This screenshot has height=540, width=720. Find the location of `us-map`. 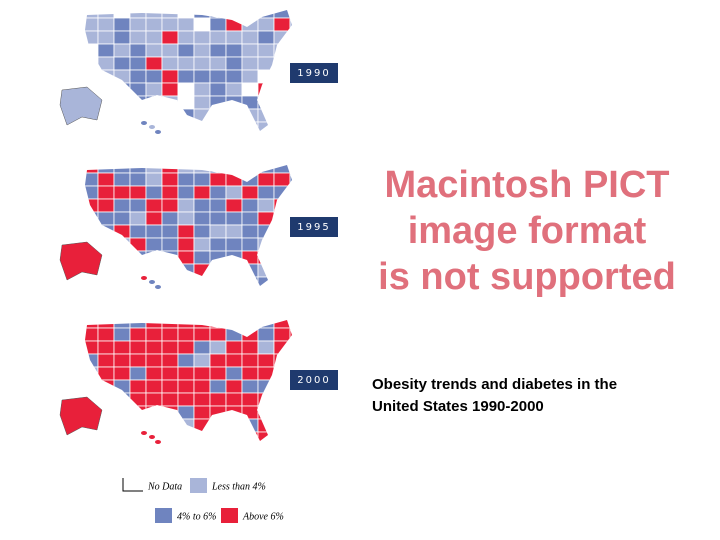

us-map is located at coordinates (175, 72).